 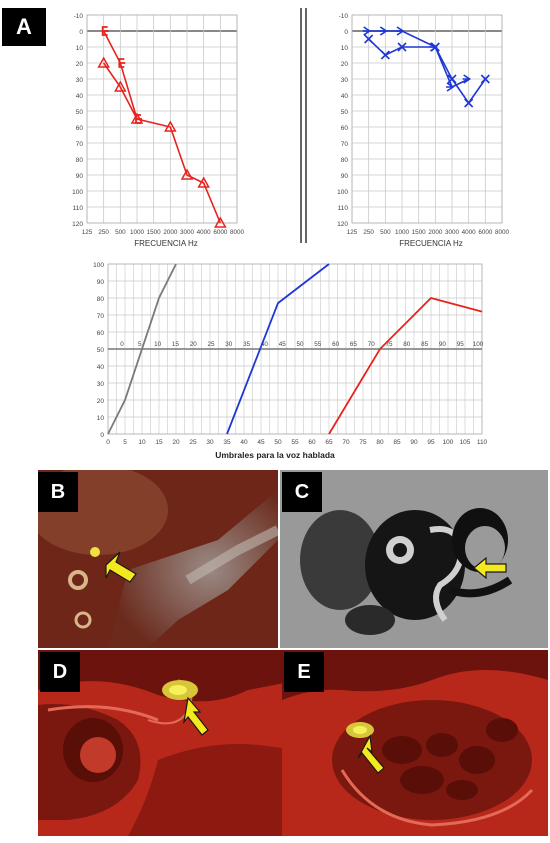 I want to click on mid-tick-label: 10, so click(x=158, y=344).